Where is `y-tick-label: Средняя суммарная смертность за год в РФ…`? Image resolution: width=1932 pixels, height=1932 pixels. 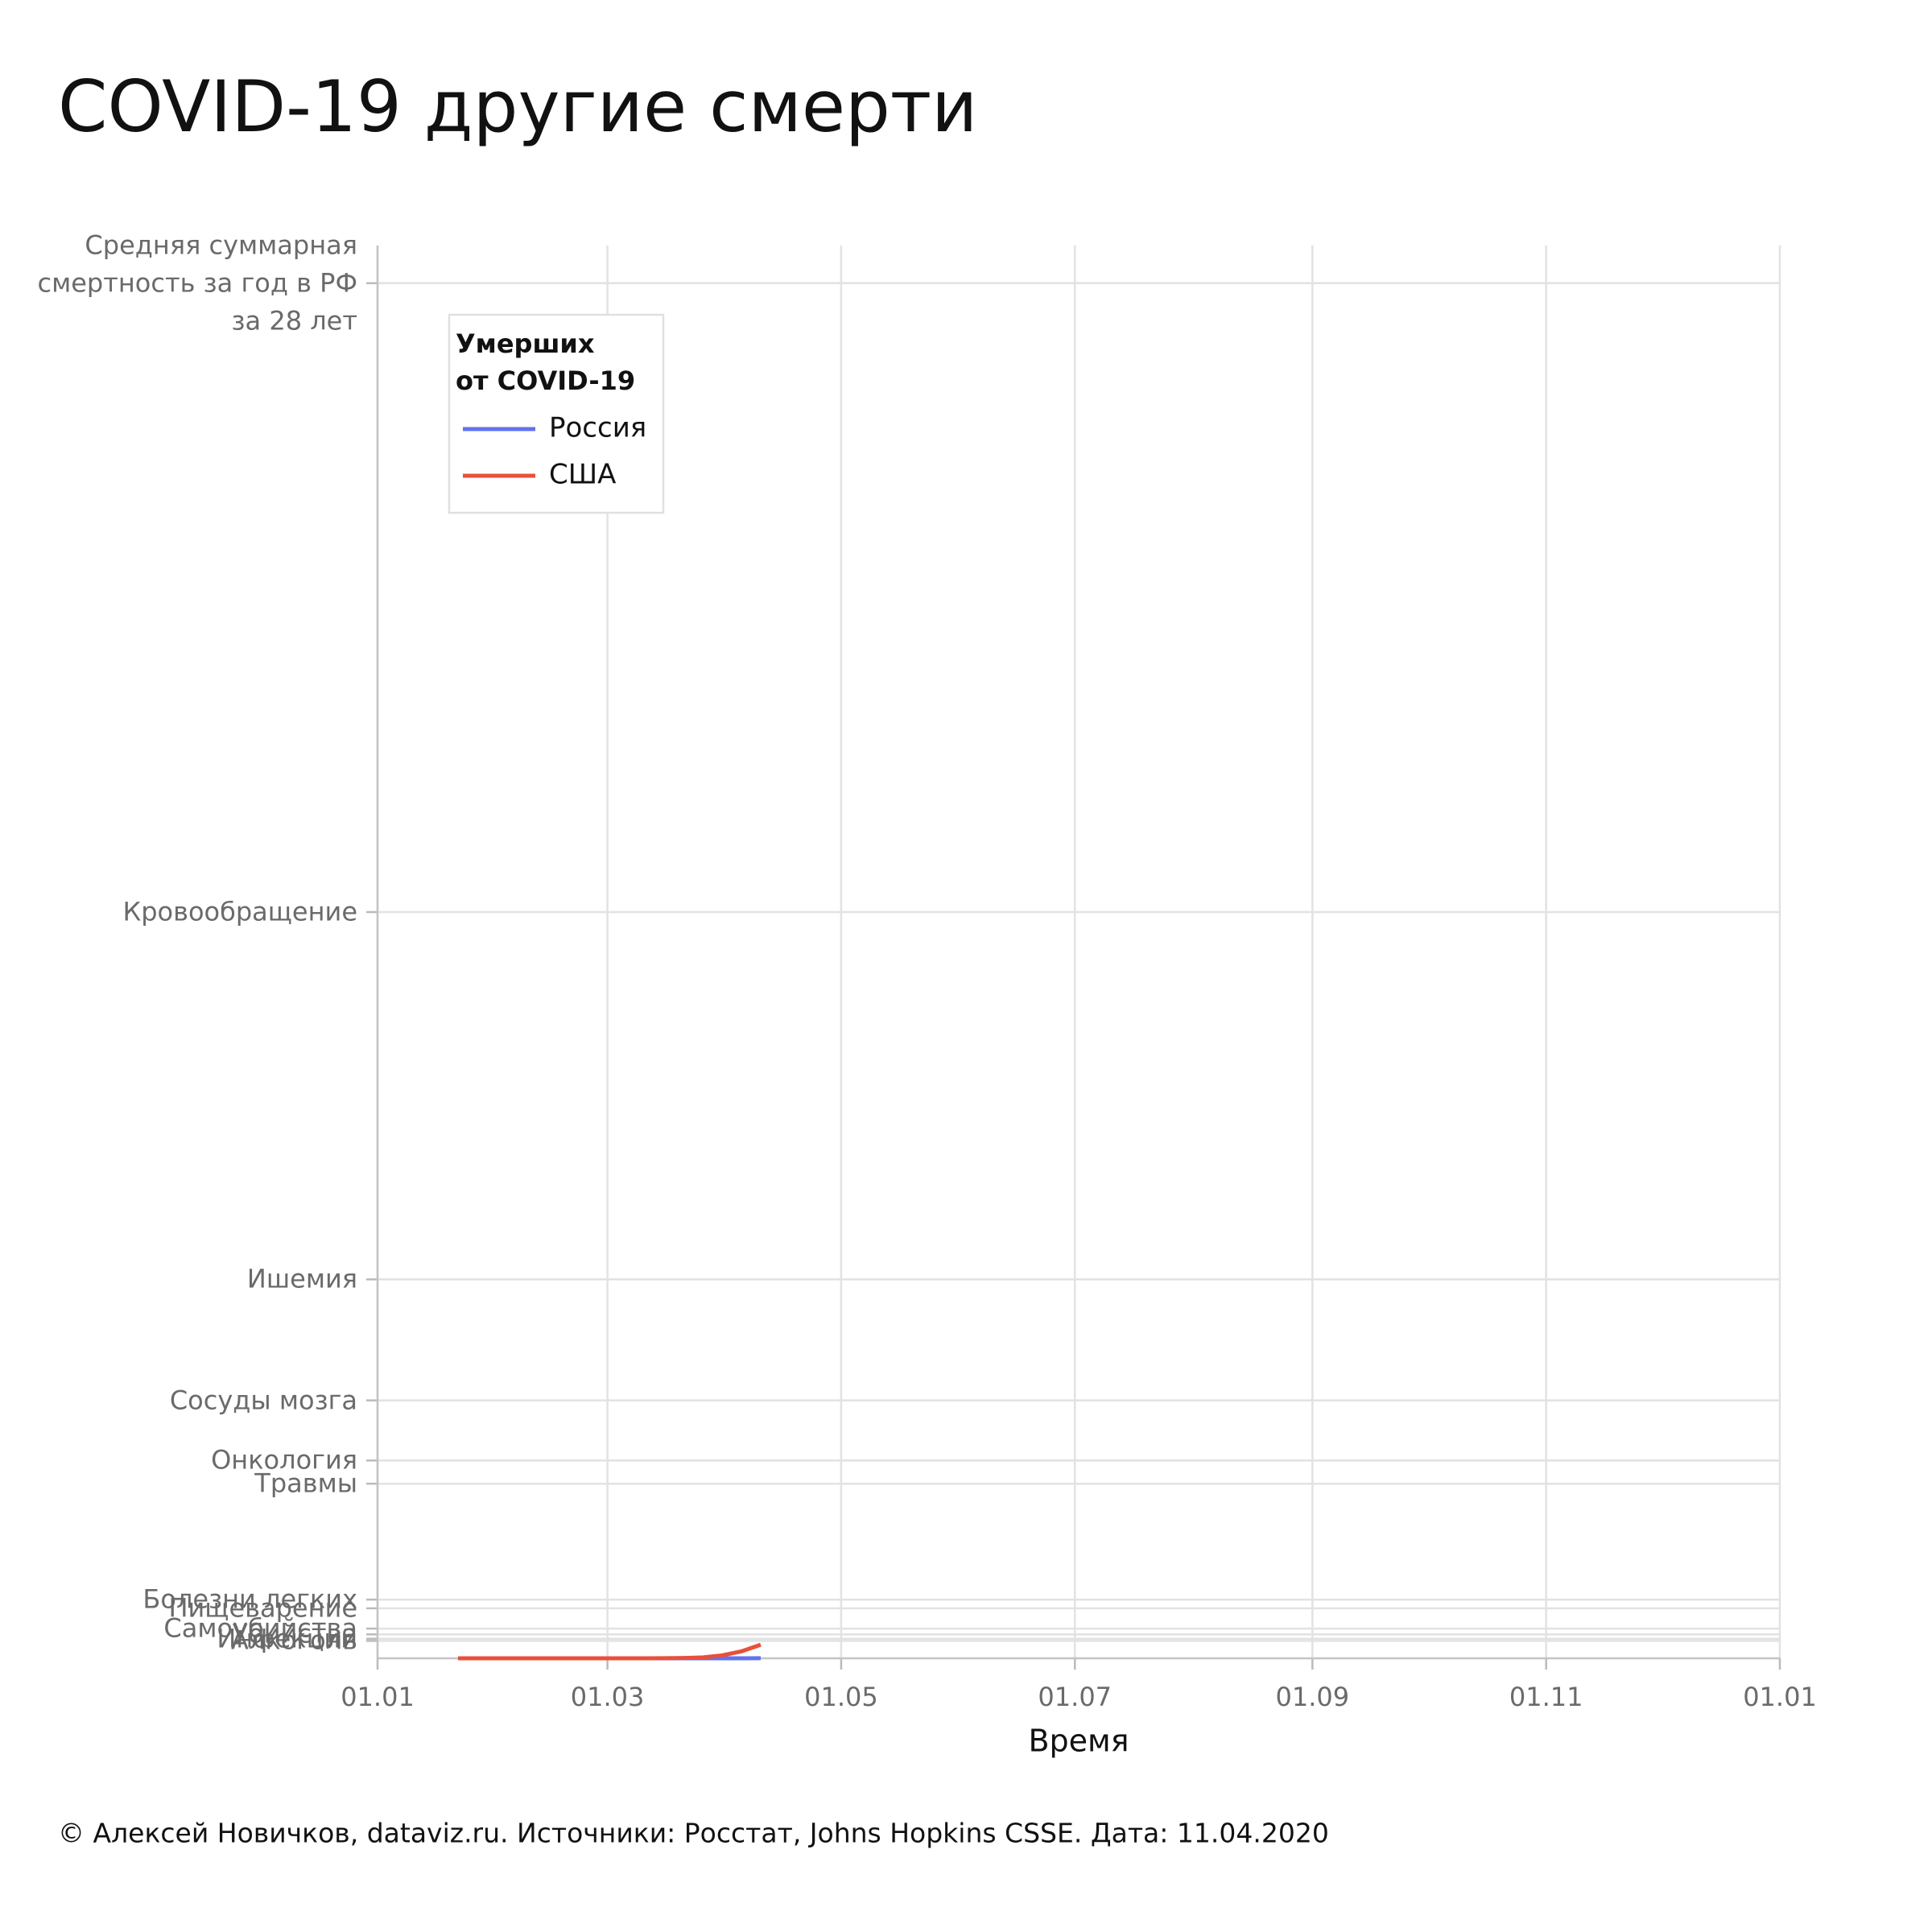
y-tick-label: Средняя суммарная смертность за год в РФ… is located at coordinates (197, 282).